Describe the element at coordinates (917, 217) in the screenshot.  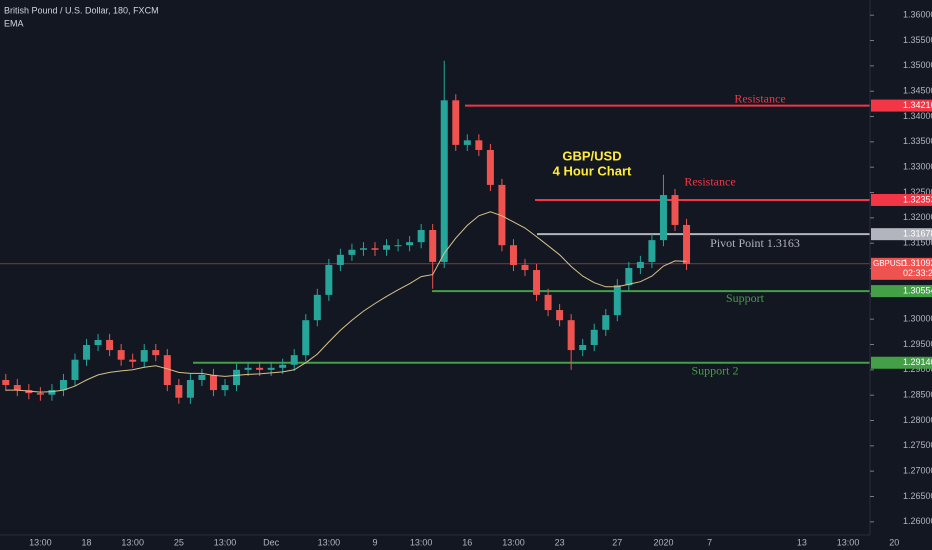
I see `y-tick-label: 1.32000` at that location.